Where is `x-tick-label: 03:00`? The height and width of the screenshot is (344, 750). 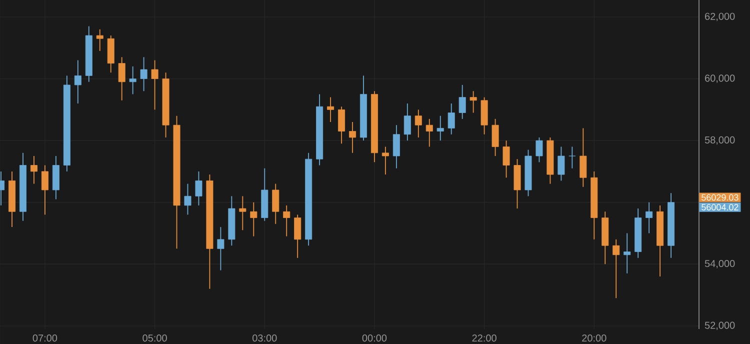 x-tick-label: 03:00 is located at coordinates (264, 338).